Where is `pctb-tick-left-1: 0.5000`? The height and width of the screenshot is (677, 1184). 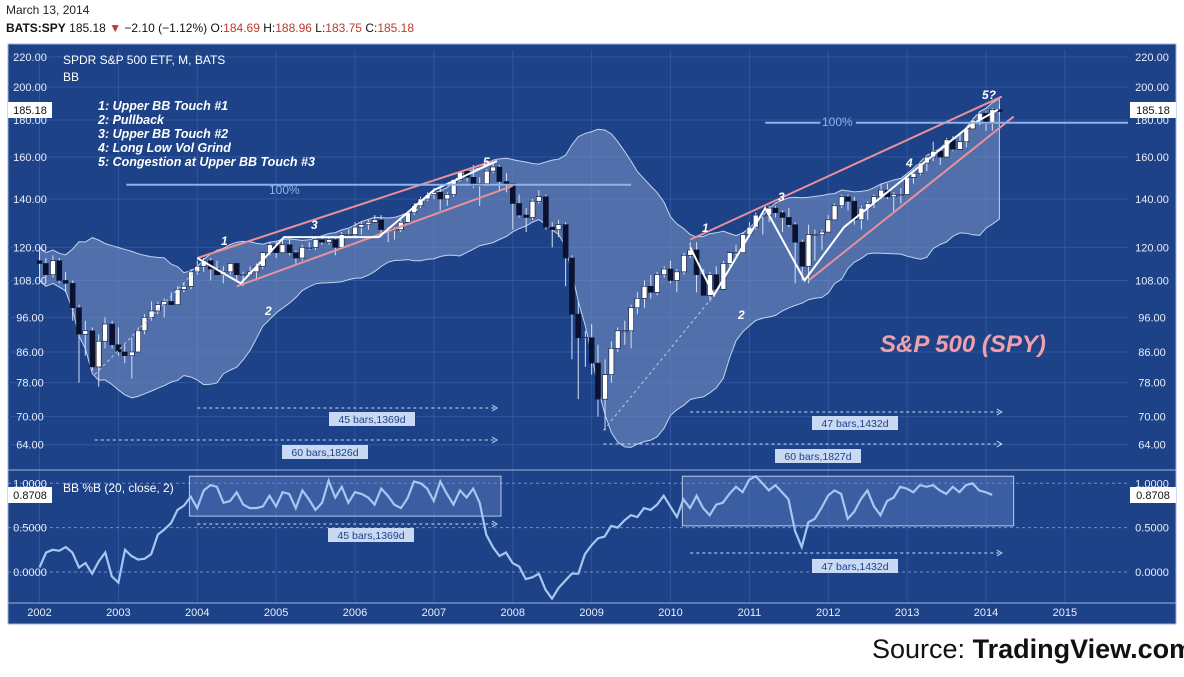 pctb-tick-left-1: 0.5000 is located at coordinates (30, 529).